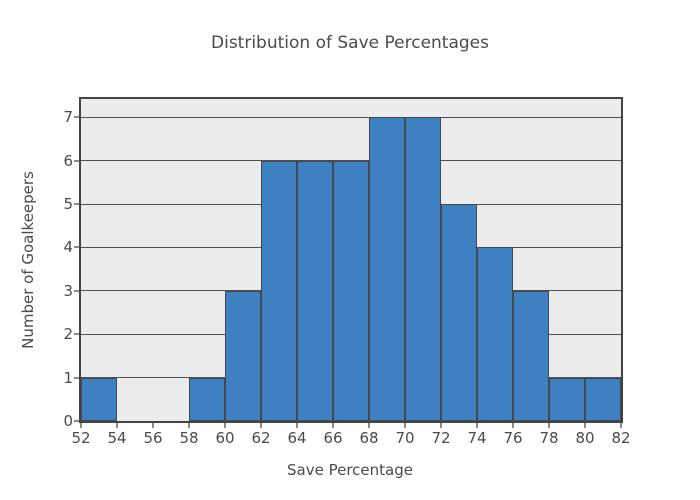  What do you see at coordinates (81, 438) in the screenshot?
I see `x-tick-label-52: 52` at bounding box center [81, 438].